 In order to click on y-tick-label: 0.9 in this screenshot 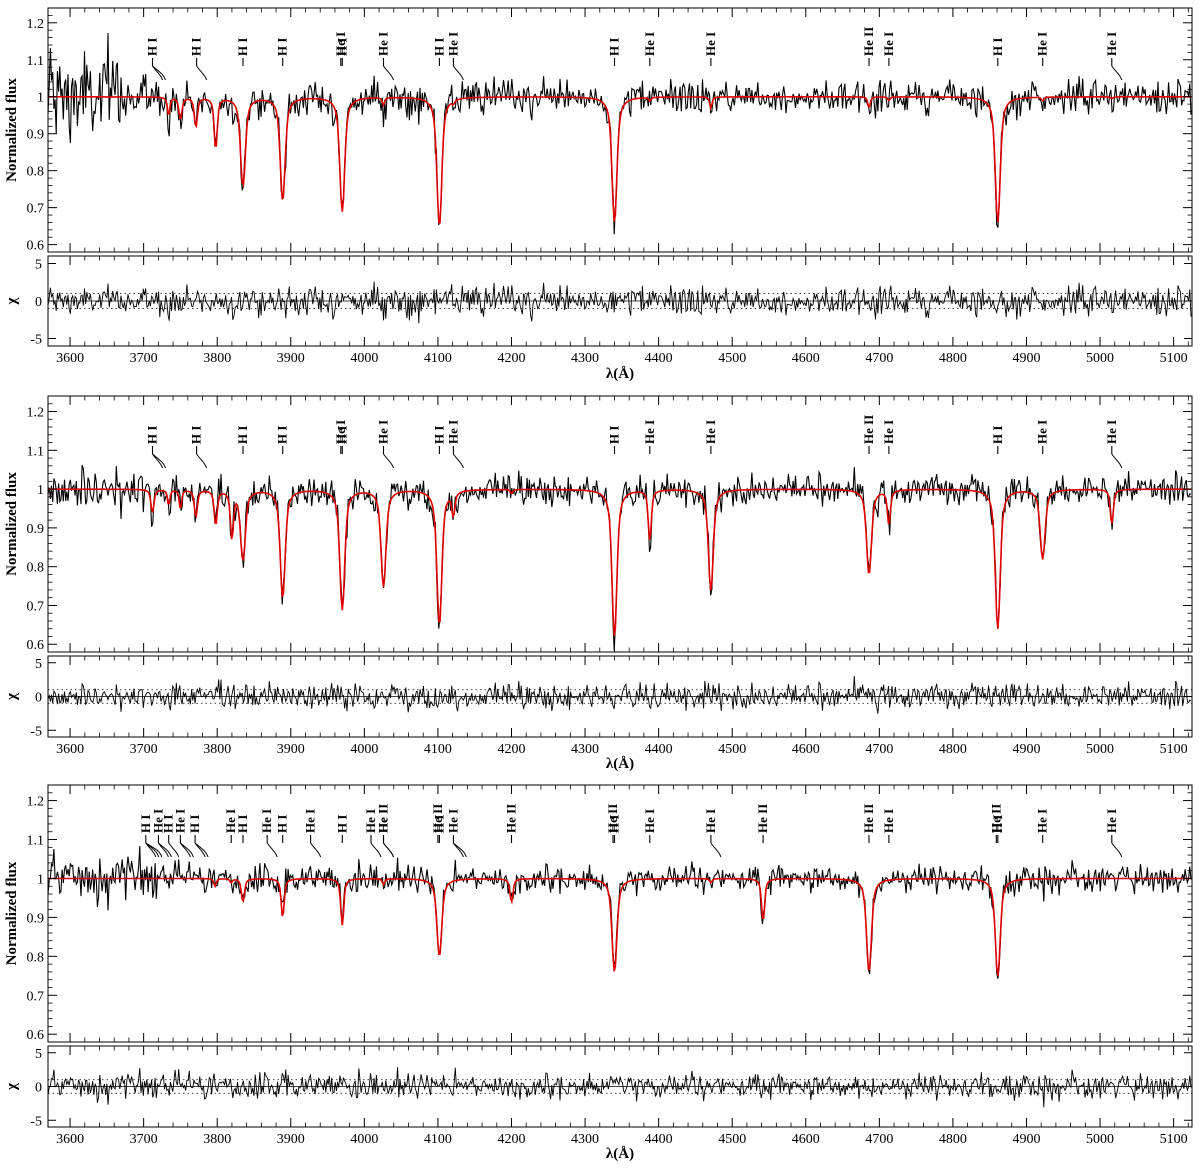, I will do `click(36, 135)`.